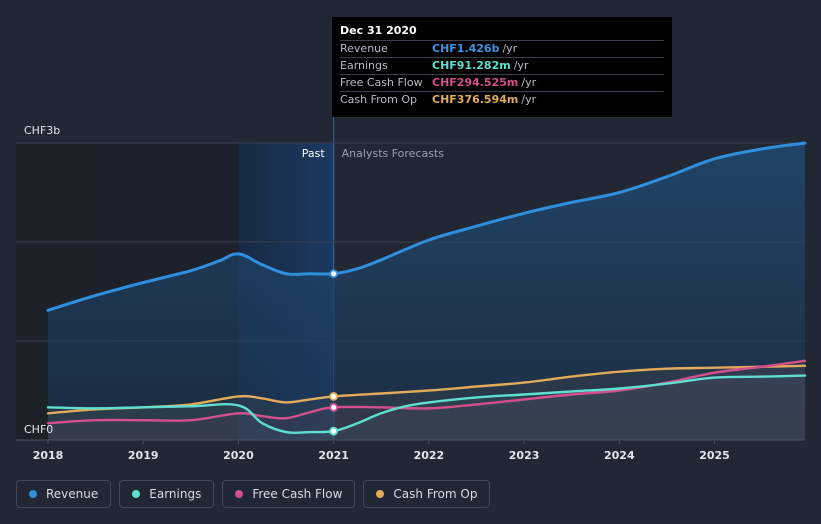 This screenshot has width=821, height=524. What do you see at coordinates (334, 431) in the screenshot?
I see `earnings-marker` at bounding box center [334, 431].